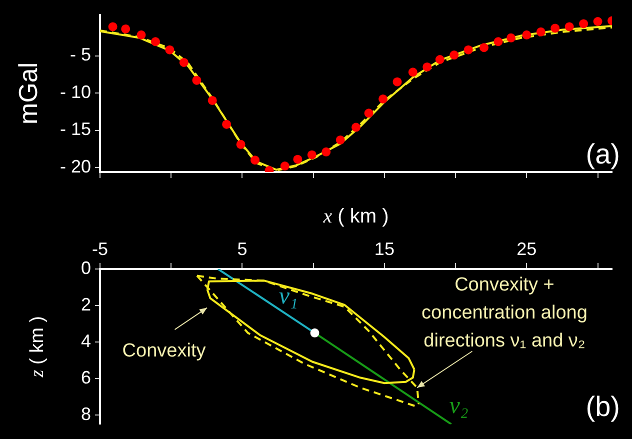 This screenshot has width=632, height=439. What do you see at coordinates (242, 249) in the screenshot?
I see `x-tick-label: 5` at bounding box center [242, 249].